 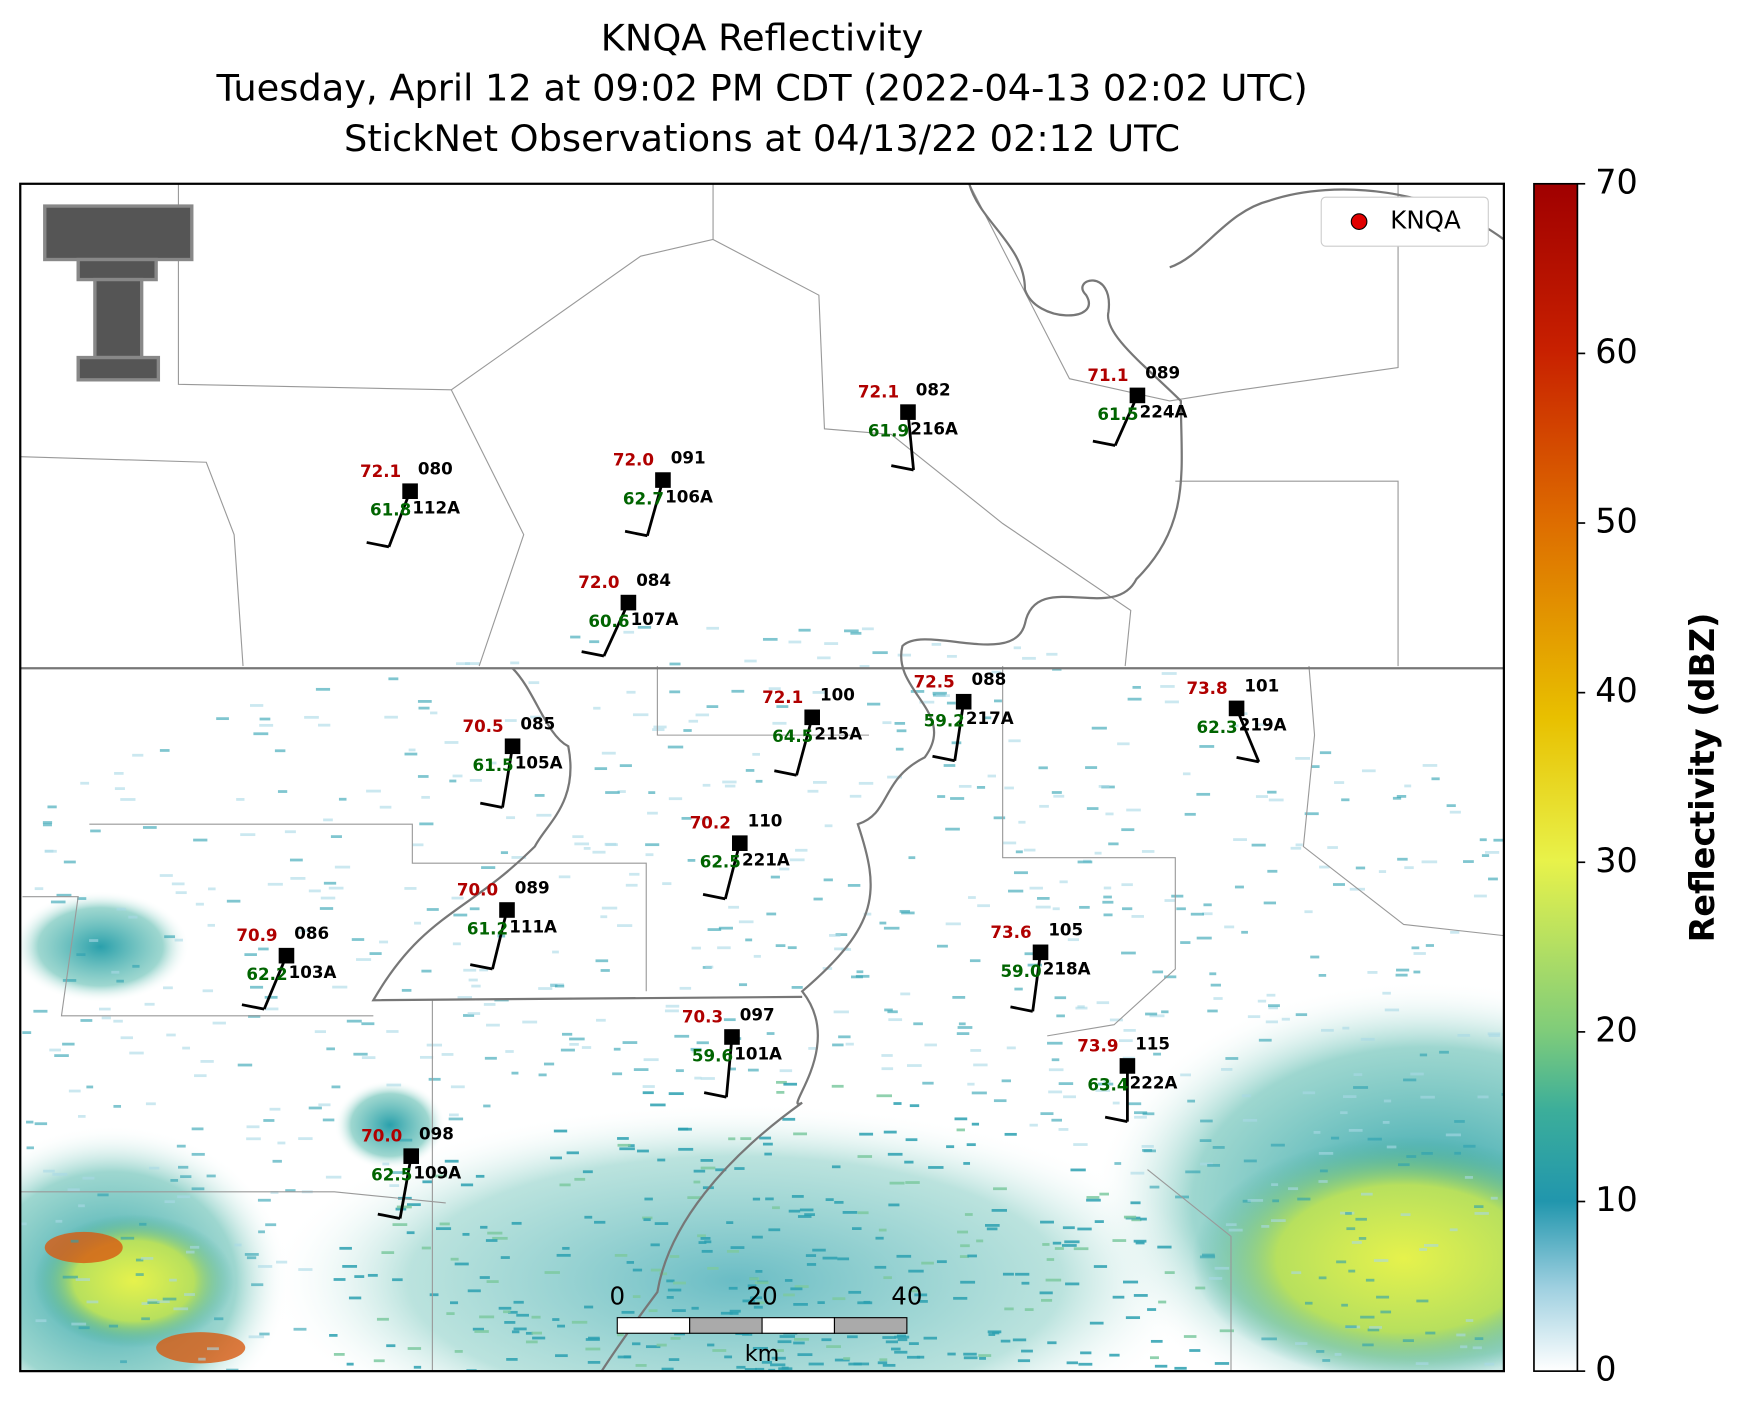 What do you see at coordinates (633, 460) in the screenshot?
I see `temperature: 72.0` at bounding box center [633, 460].